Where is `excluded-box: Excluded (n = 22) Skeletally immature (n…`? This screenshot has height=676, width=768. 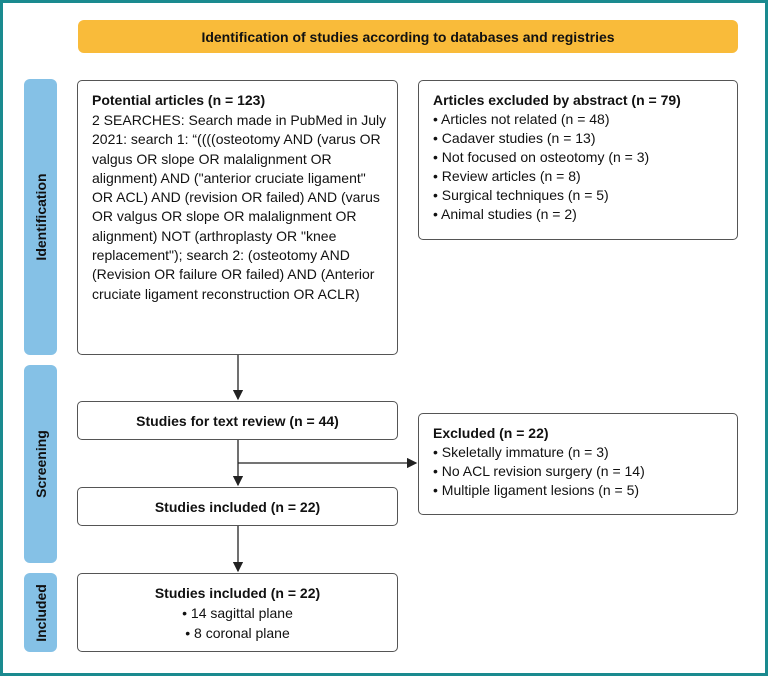 excluded-box: Excluded (n = 22) Skeletally immature (n… is located at coordinates (578, 464).